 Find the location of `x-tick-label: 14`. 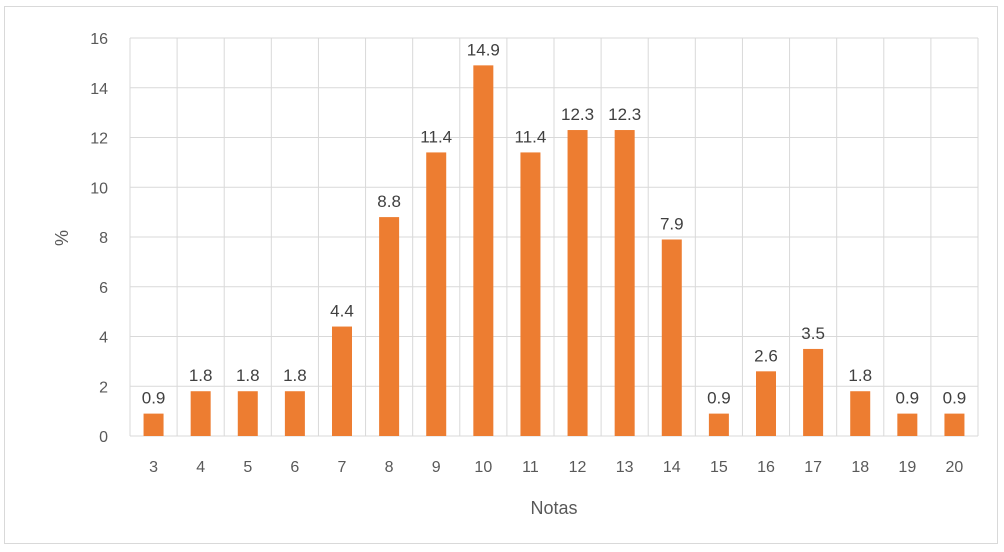

x-tick-label: 14 is located at coordinates (672, 467).